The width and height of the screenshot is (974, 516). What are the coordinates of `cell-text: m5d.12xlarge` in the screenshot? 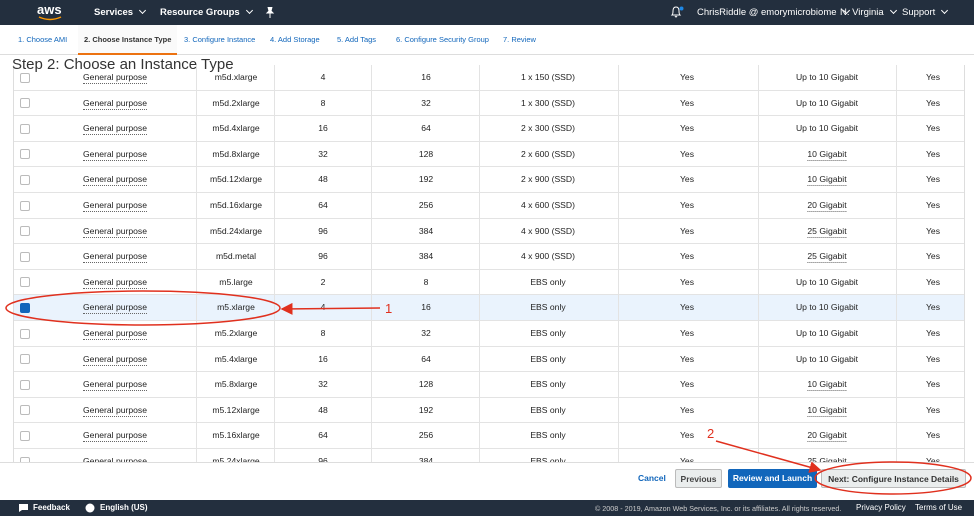 It's located at (236, 179).